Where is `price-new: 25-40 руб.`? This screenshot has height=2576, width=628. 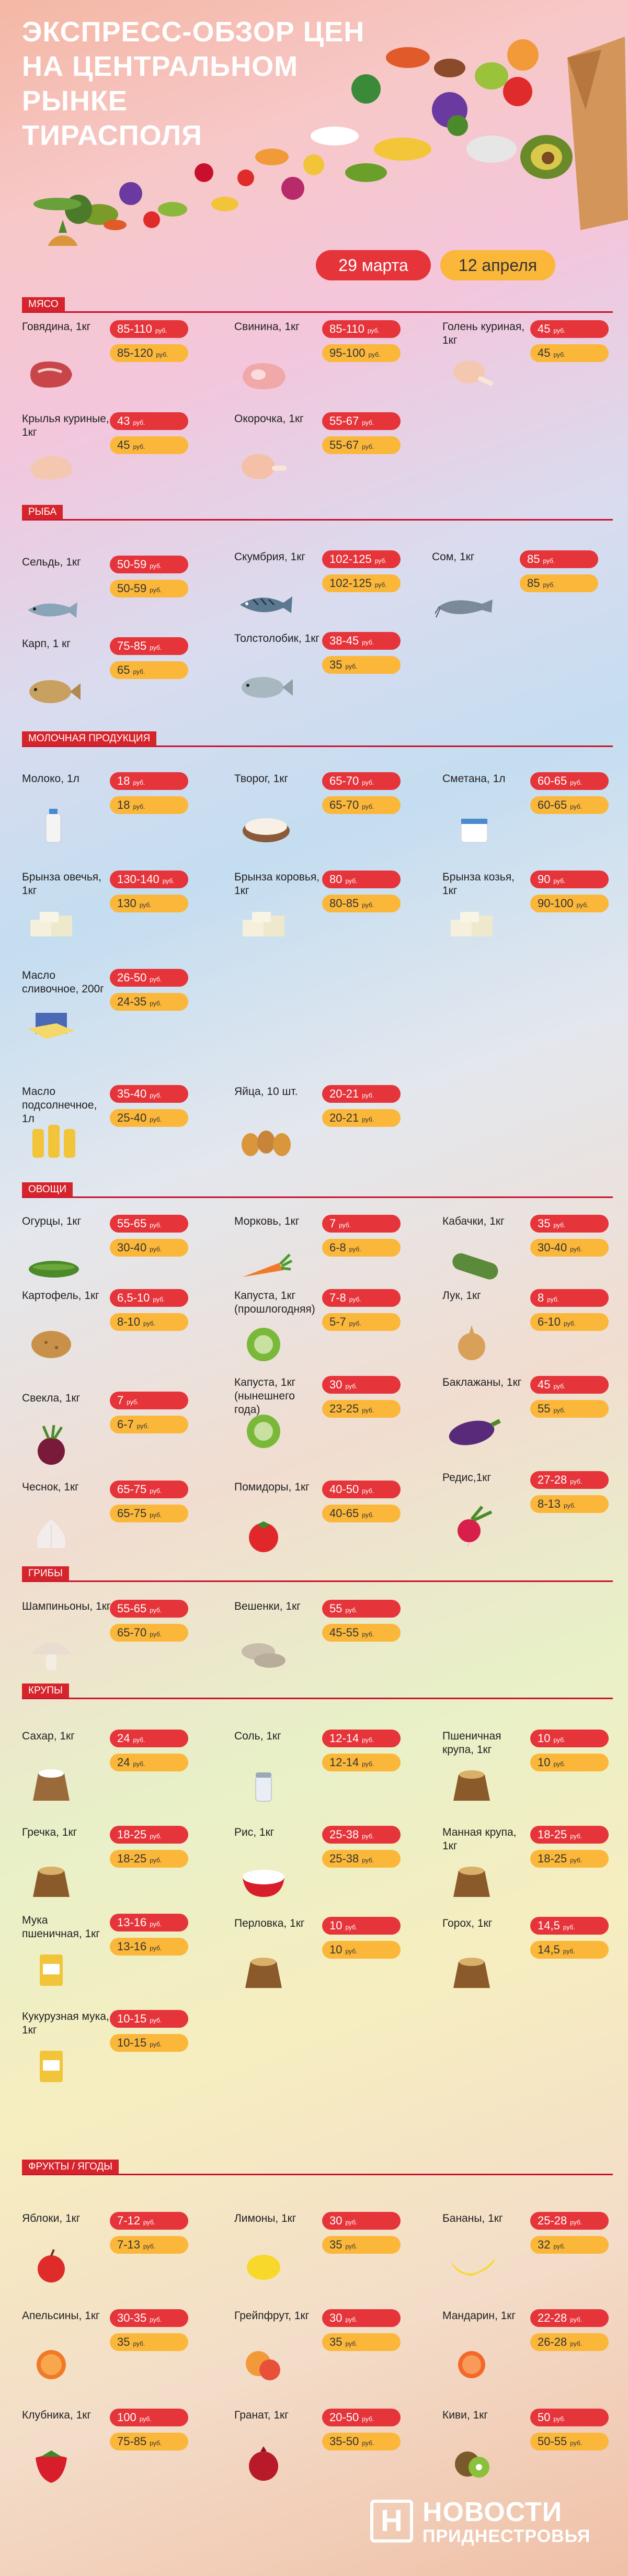
price-new: 25-40 руб. is located at coordinates (149, 1118).